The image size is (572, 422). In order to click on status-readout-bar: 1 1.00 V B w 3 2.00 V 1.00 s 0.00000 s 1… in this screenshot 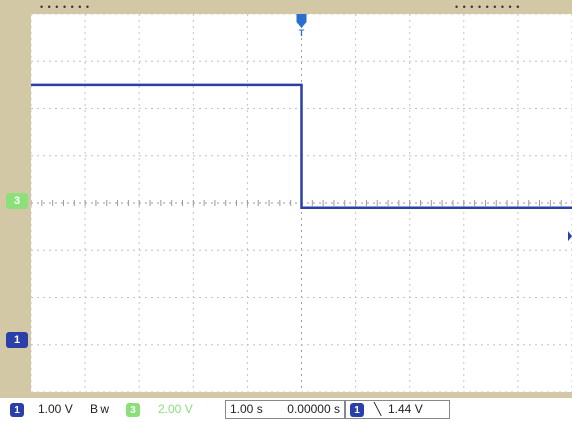, I will do `click(286, 410)`.